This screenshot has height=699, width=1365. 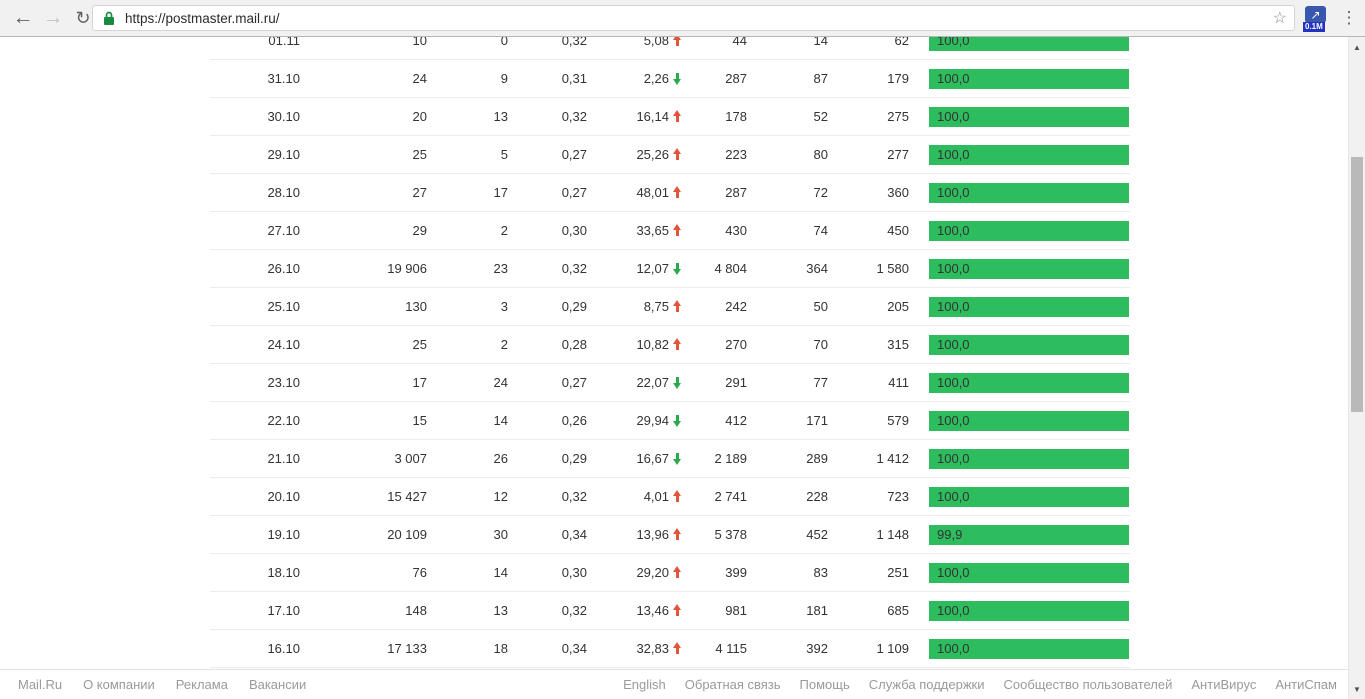 What do you see at coordinates (817, 648) in the screenshot?
I see `value-cell: 392` at bounding box center [817, 648].